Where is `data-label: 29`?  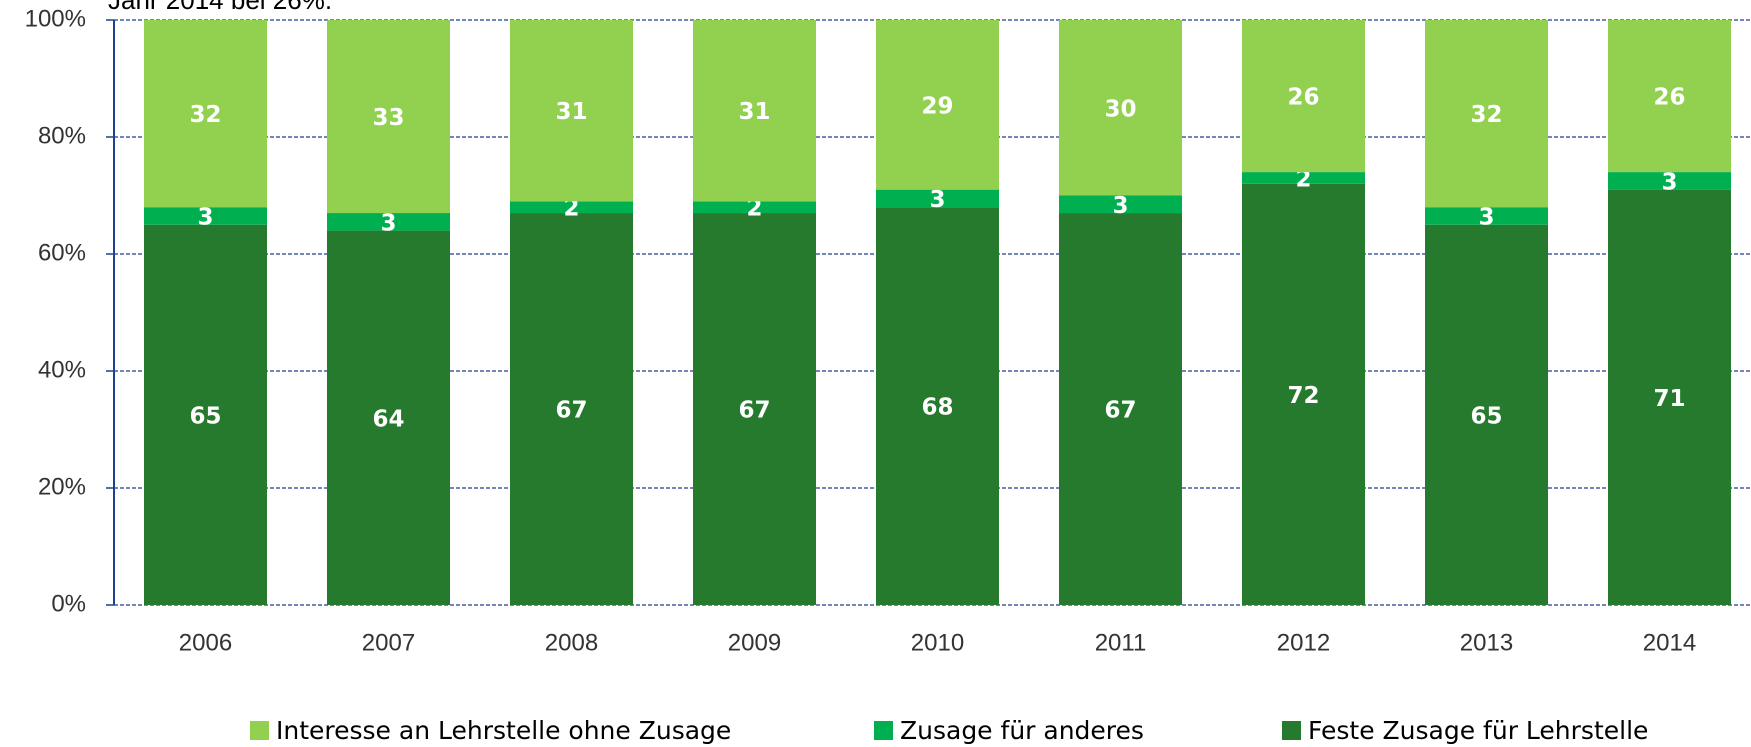 data-label: 29 is located at coordinates (937, 106).